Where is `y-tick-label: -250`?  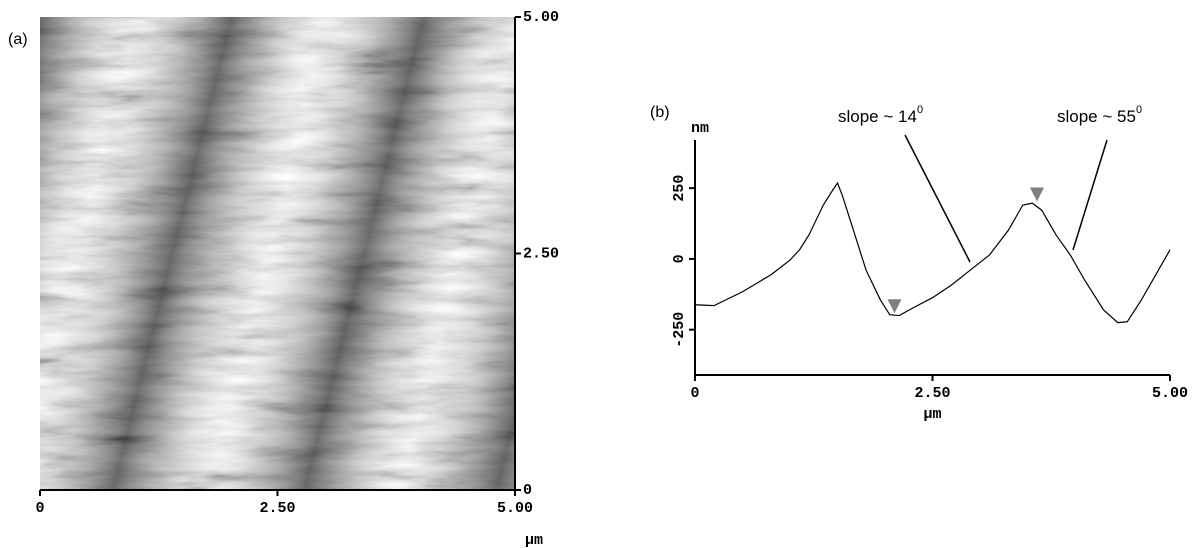 y-tick-label: -250 is located at coordinates (679, 330).